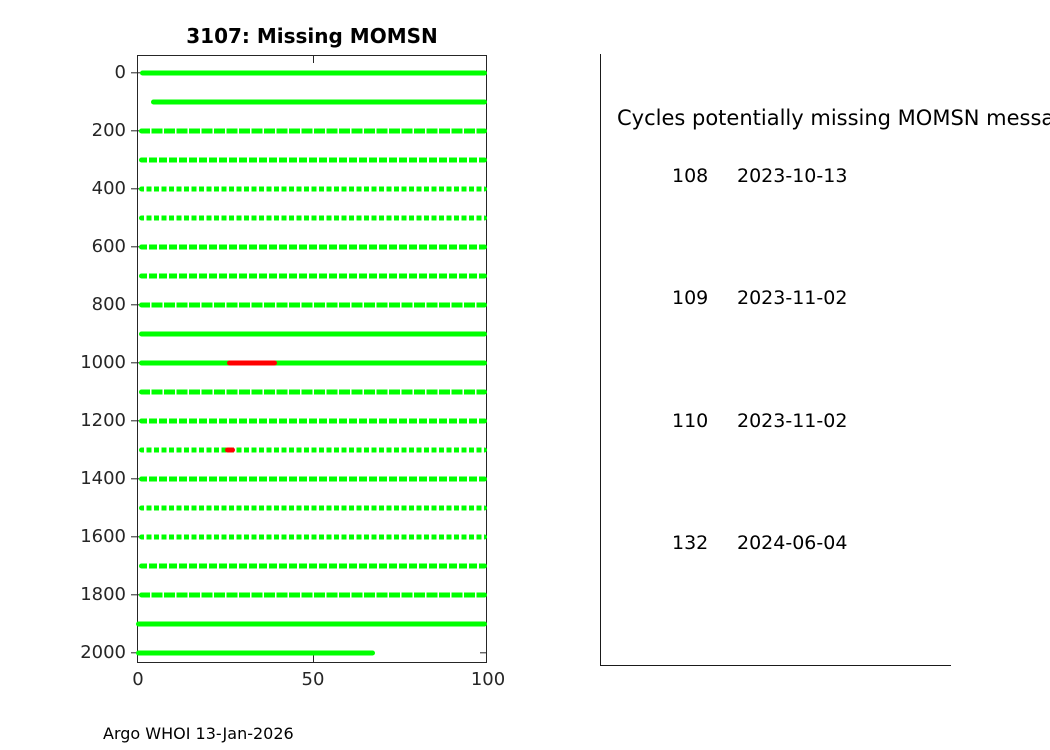 This screenshot has width=1050, height=750. Describe the element at coordinates (311, 624) in the screenshot. I see `profile-line-y1900` at that location.